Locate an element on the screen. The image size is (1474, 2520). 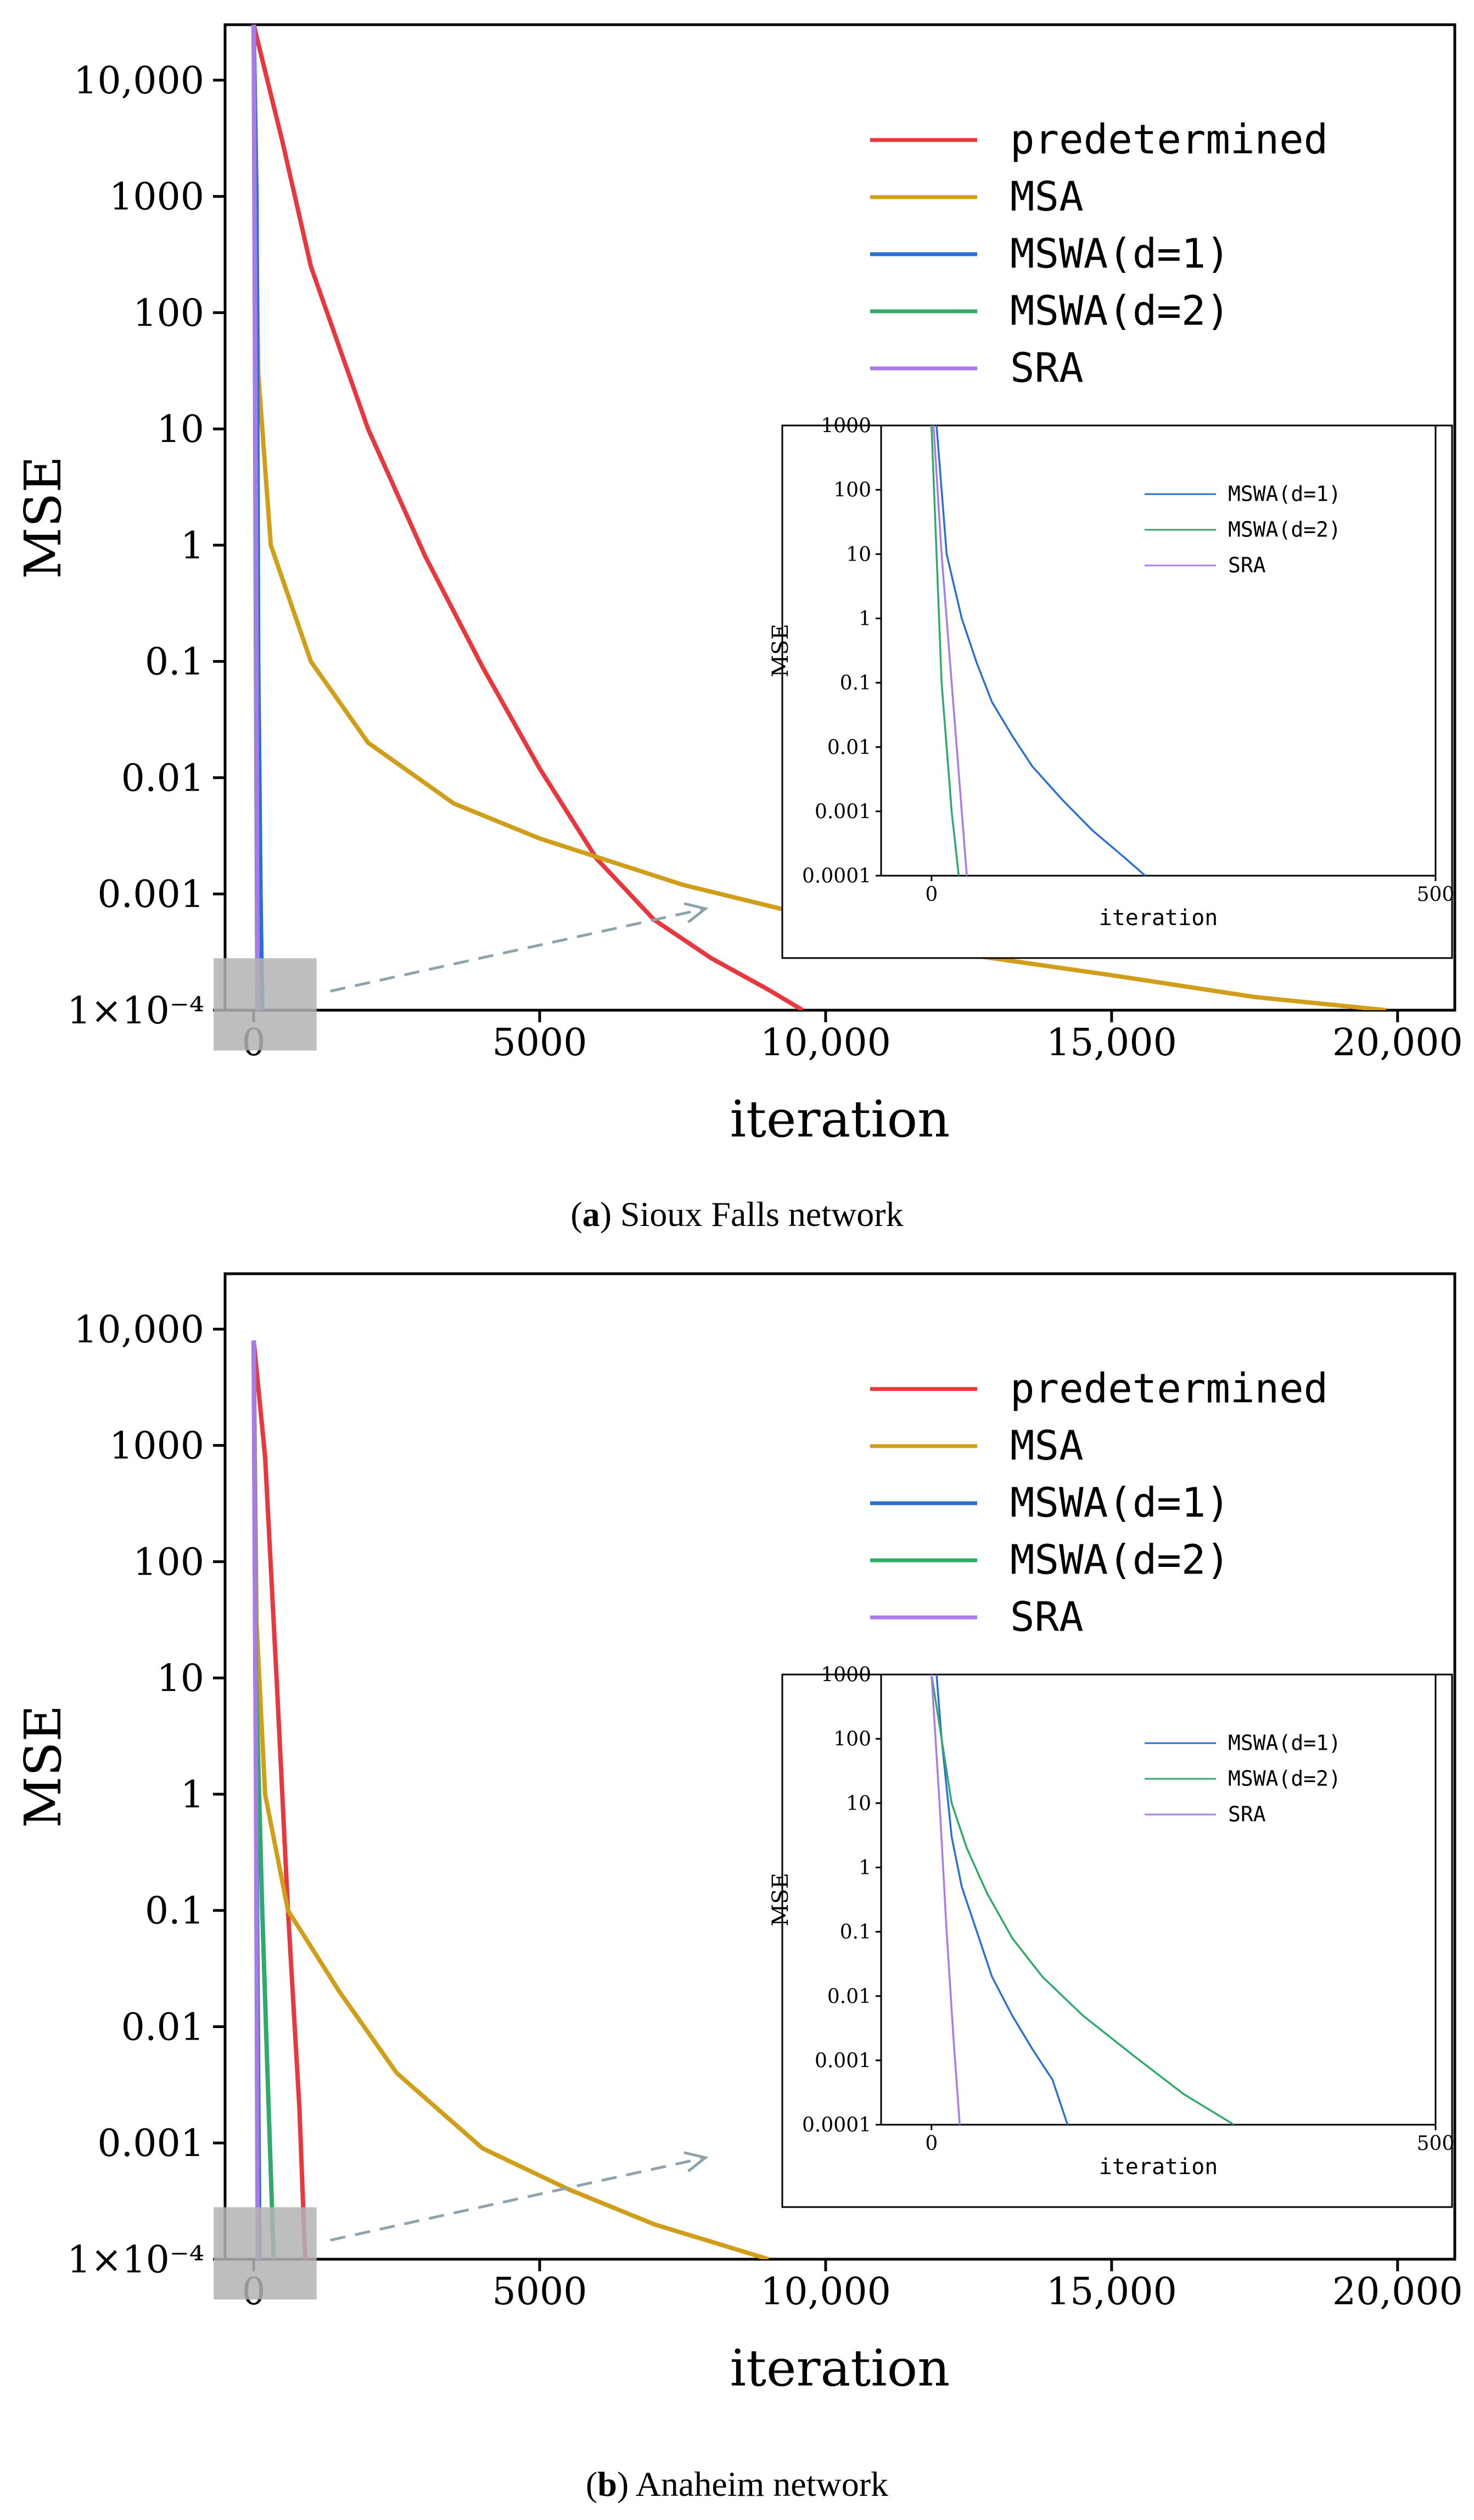
chart-b-inset-legend-label: MSWA(d=1) is located at coordinates (1284, 1743).